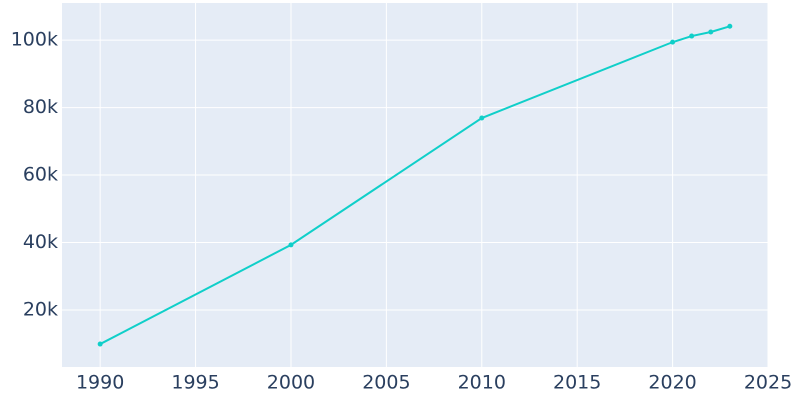 The image size is (800, 400). Describe the element at coordinates (291, 383) in the screenshot. I see `x-tick-label: 2000` at that location.